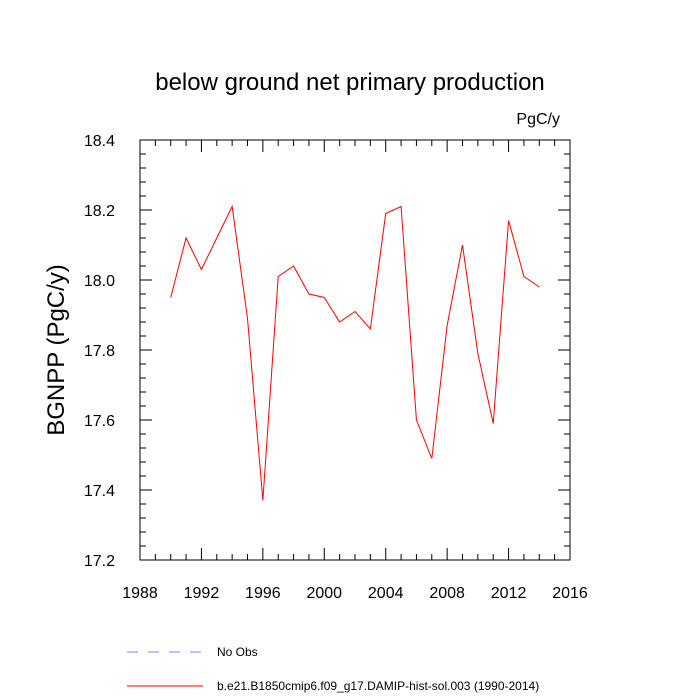 The height and width of the screenshot is (700, 700). Describe the element at coordinates (324, 593) in the screenshot. I see `x-tick-label: 2000` at that location.